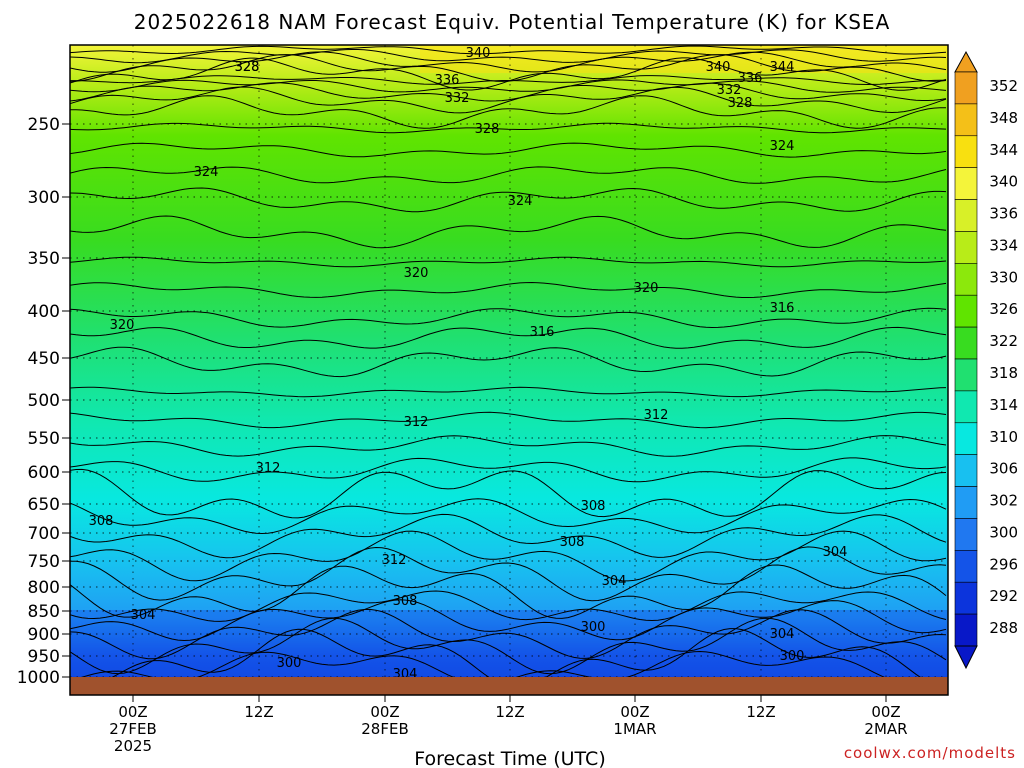 The width and height of the screenshot is (1024, 768). I want to click on y-tick-label: 550, so click(44, 439).